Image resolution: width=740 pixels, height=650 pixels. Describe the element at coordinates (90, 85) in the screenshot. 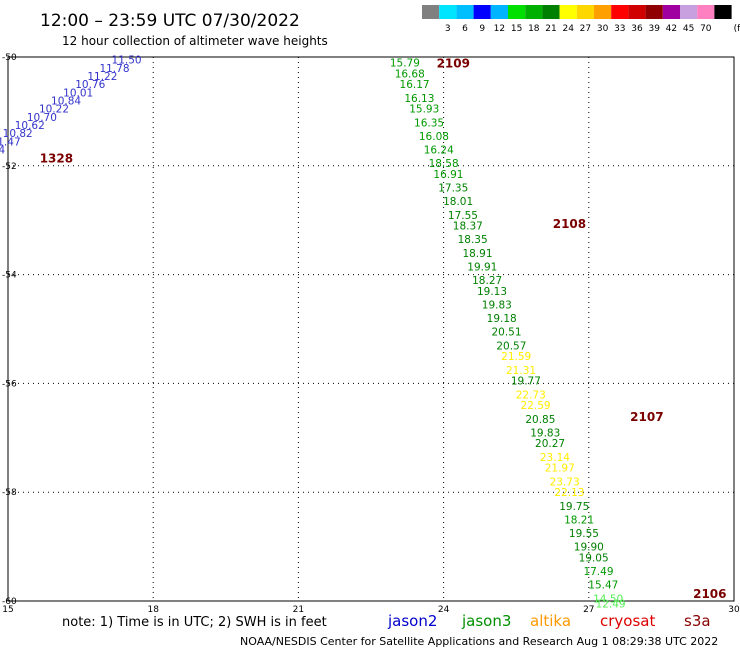

I see `data-point-label: 10.76` at that location.